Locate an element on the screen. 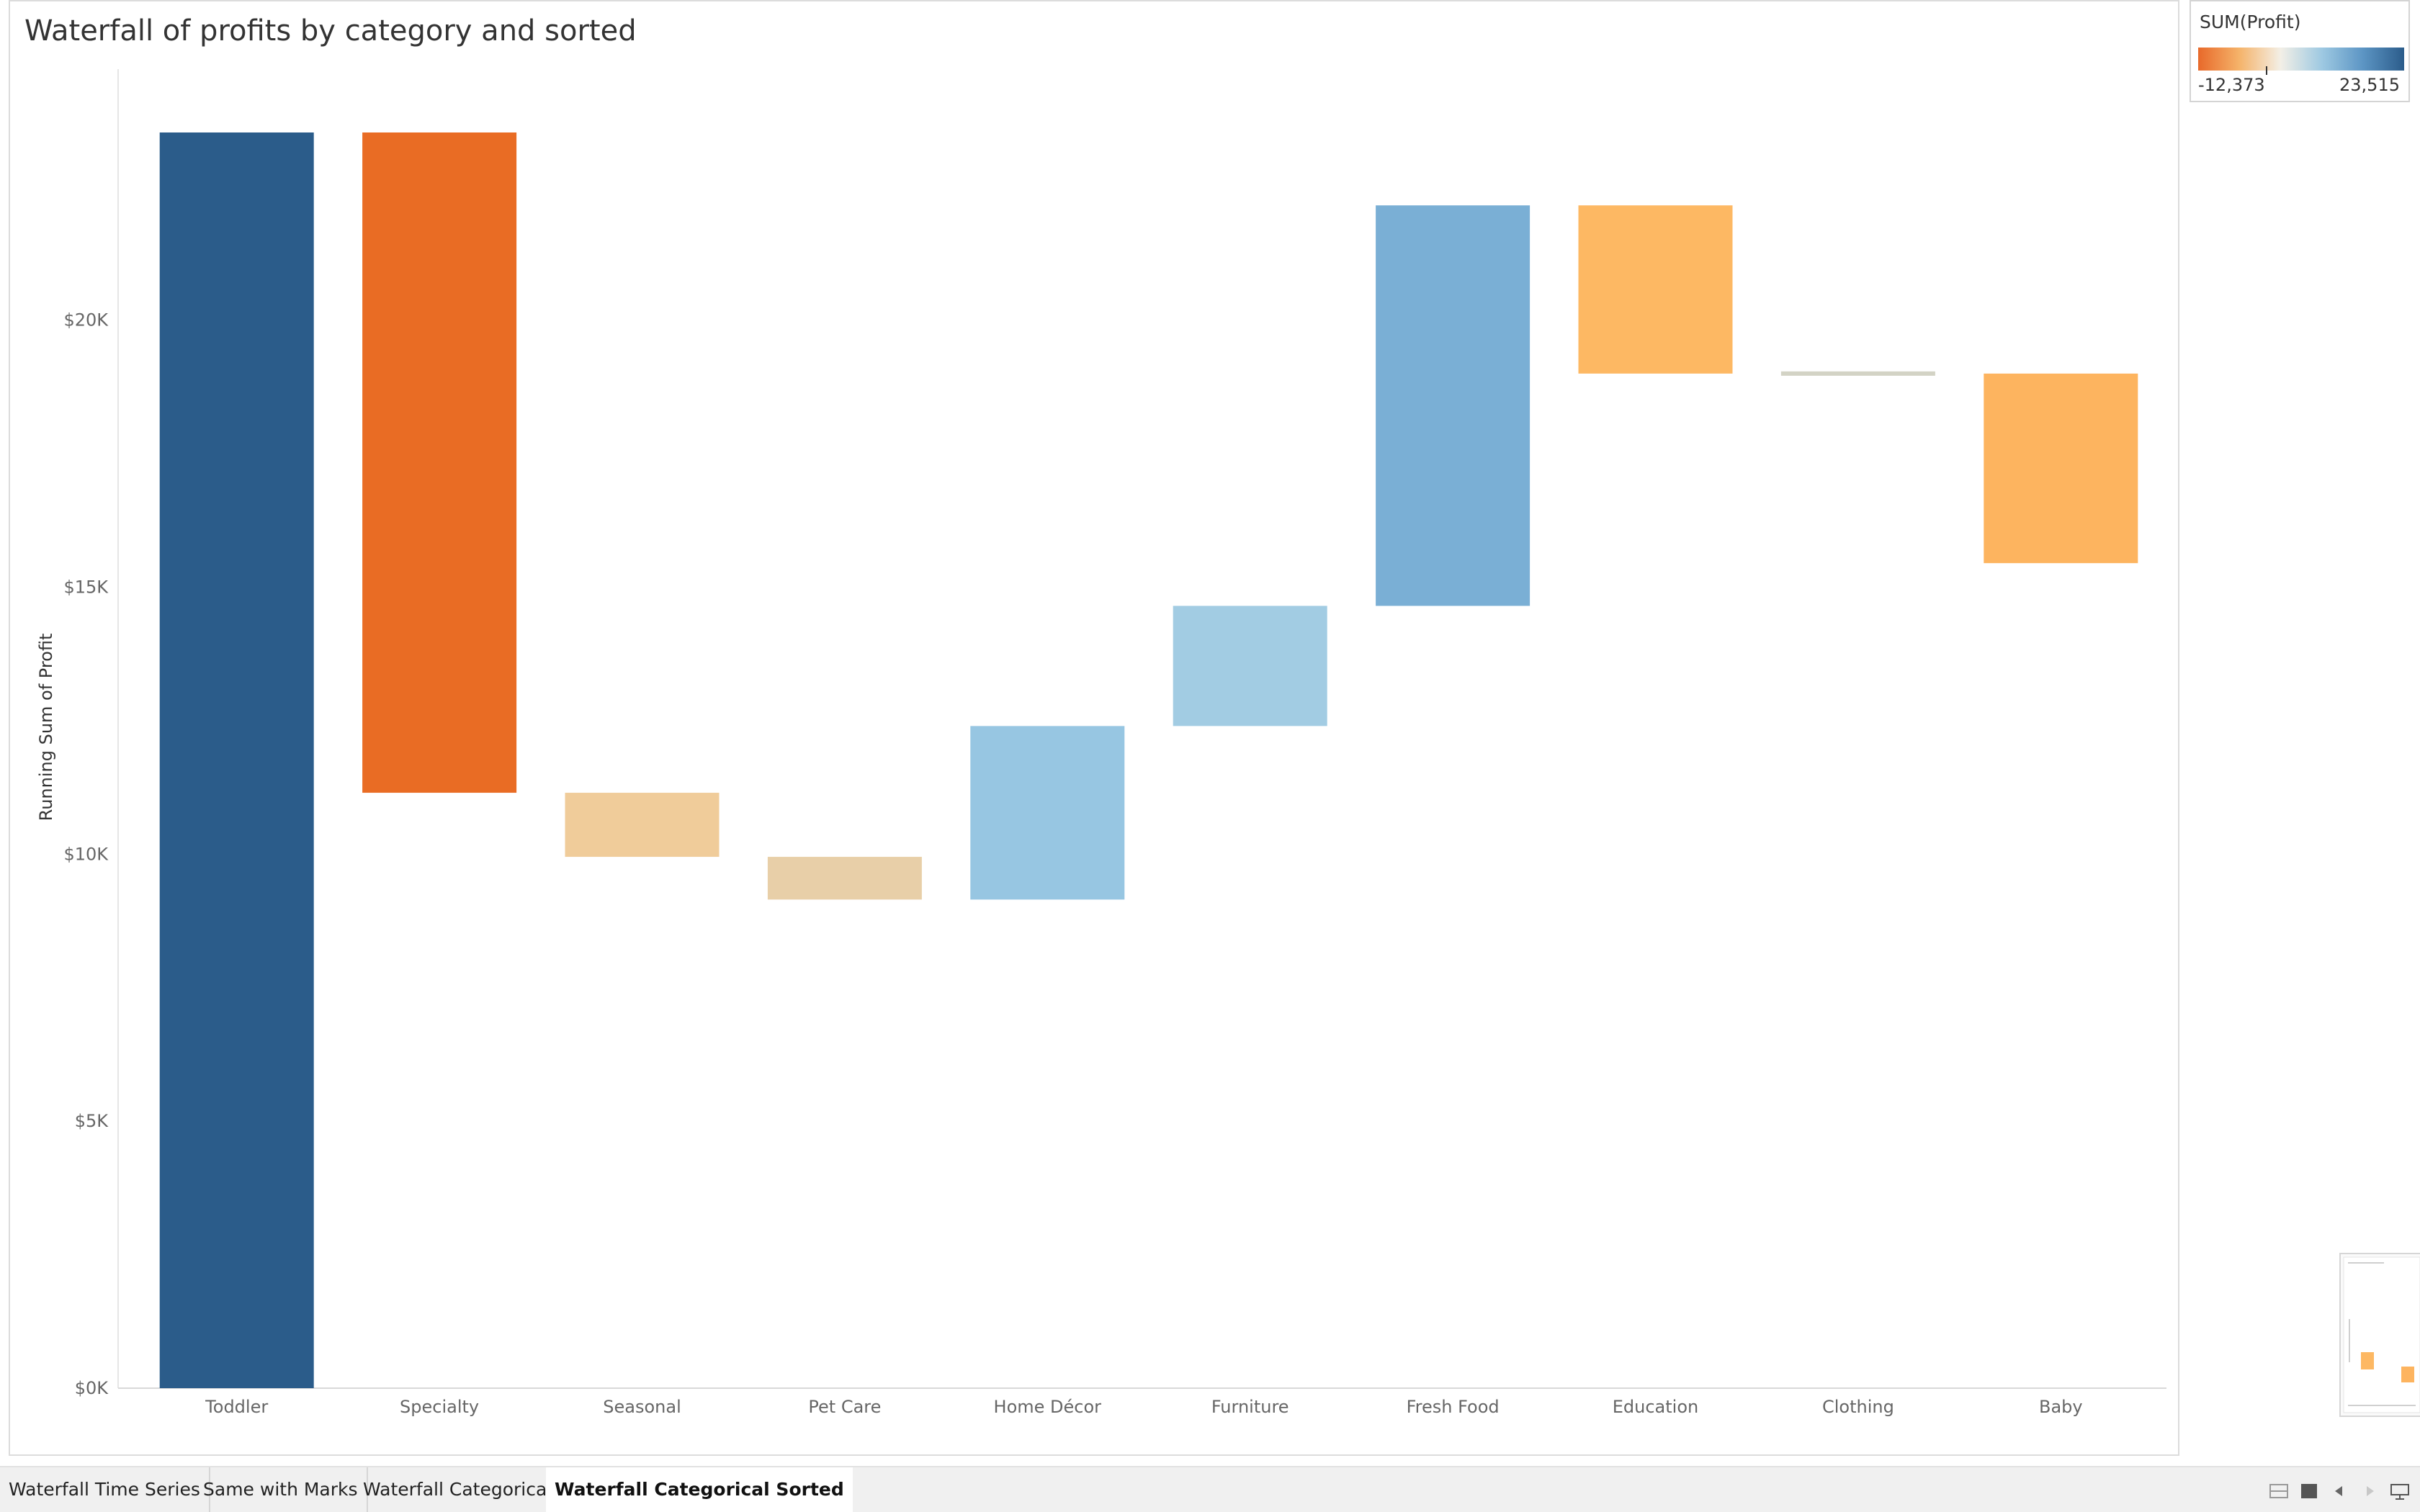 This screenshot has height=1512, width=2420. next-sheet-icon is located at coordinates (2370, 1491).